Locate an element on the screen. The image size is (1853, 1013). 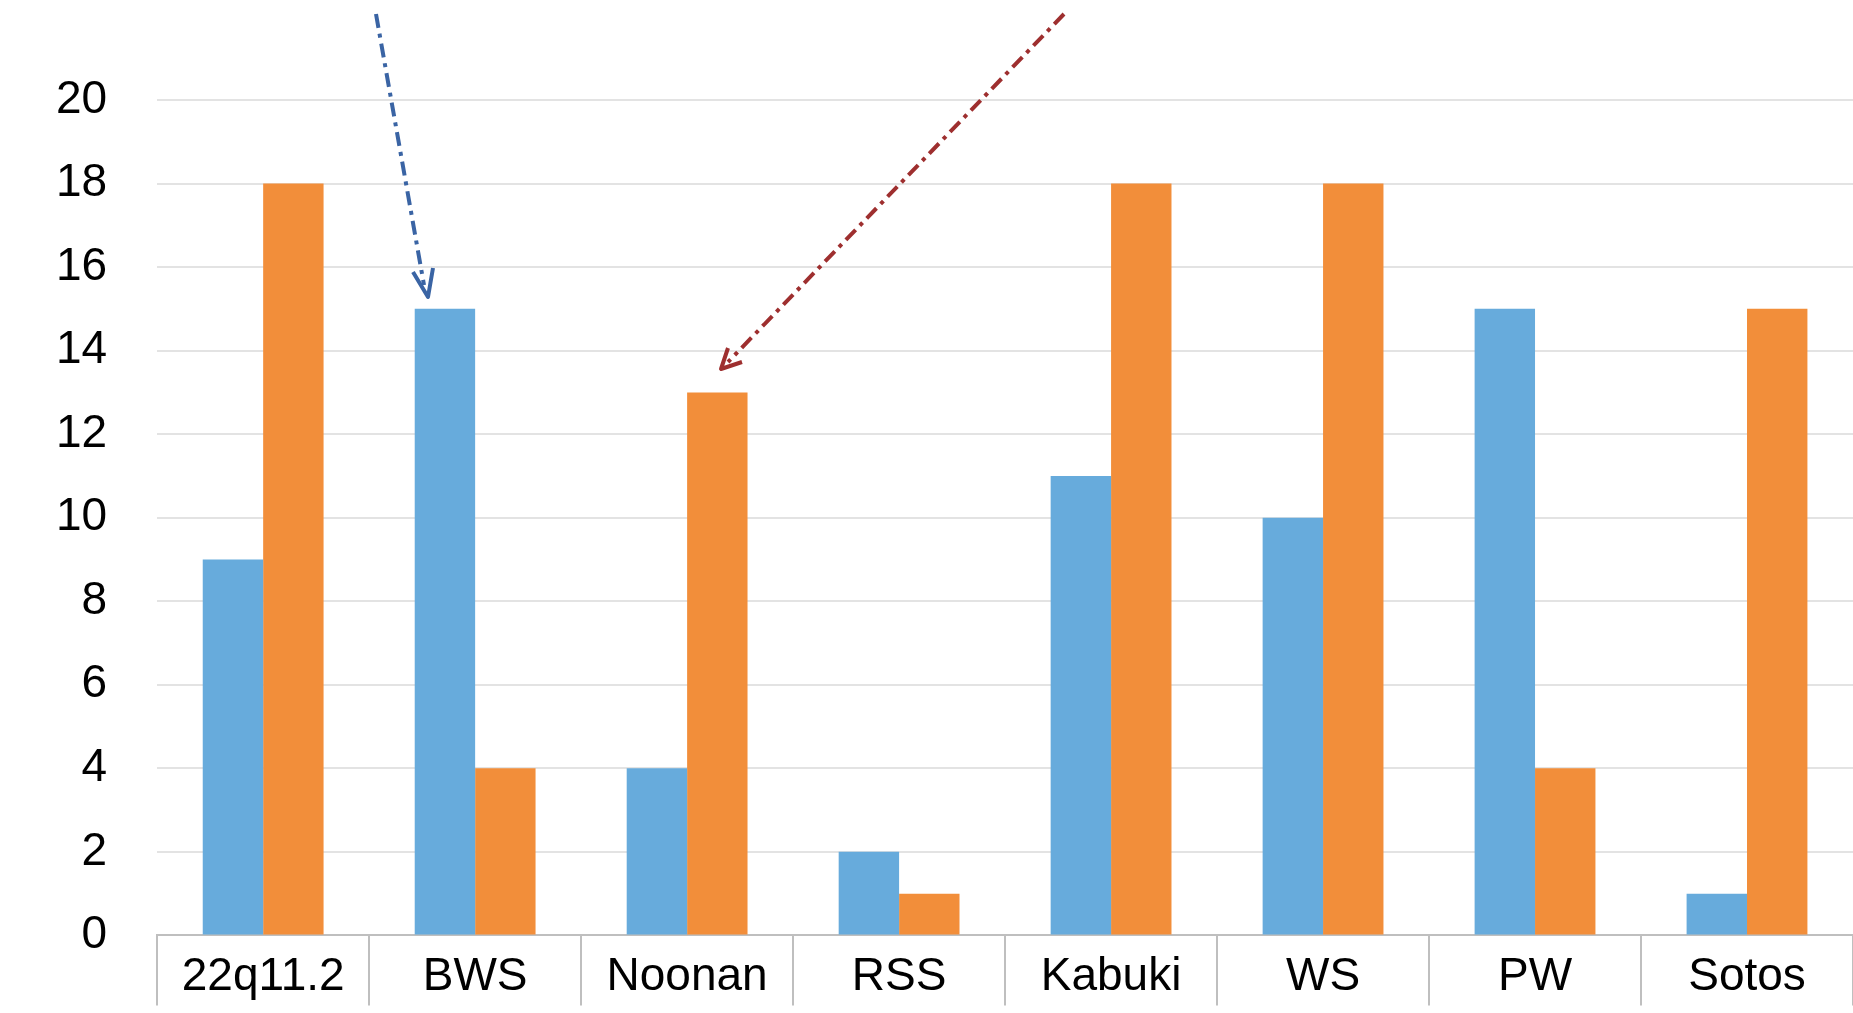
x-tick-label: BWS is located at coordinates (475, 974).